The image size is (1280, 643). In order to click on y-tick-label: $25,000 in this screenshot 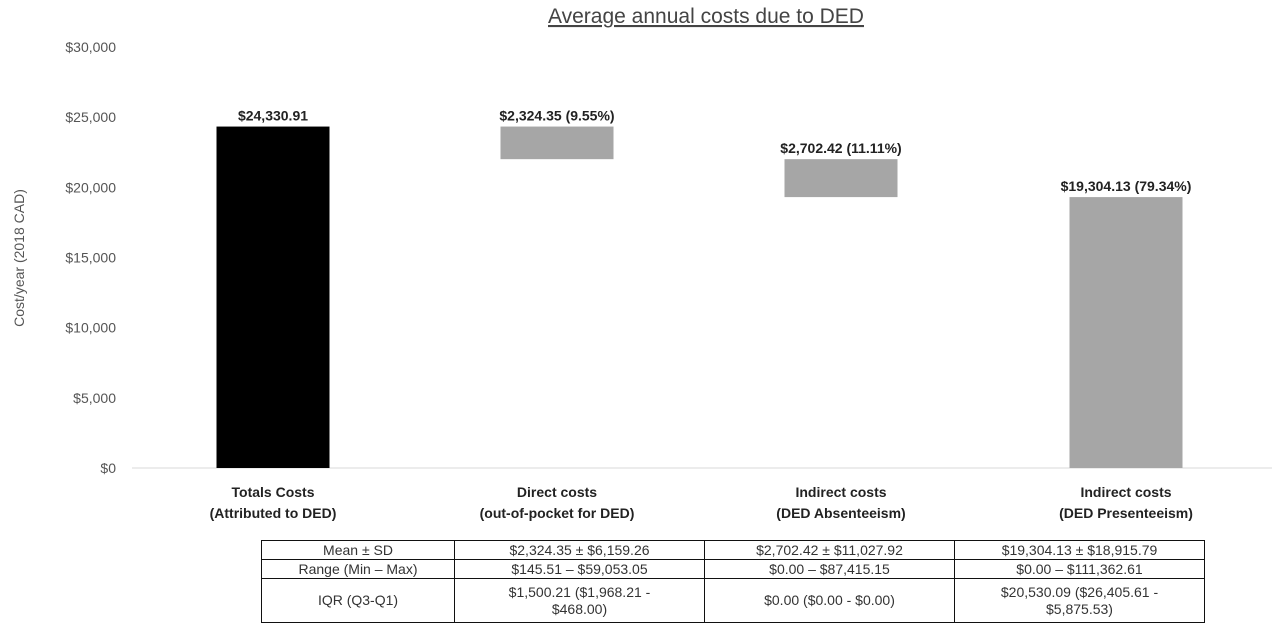, I will do `click(90, 117)`.